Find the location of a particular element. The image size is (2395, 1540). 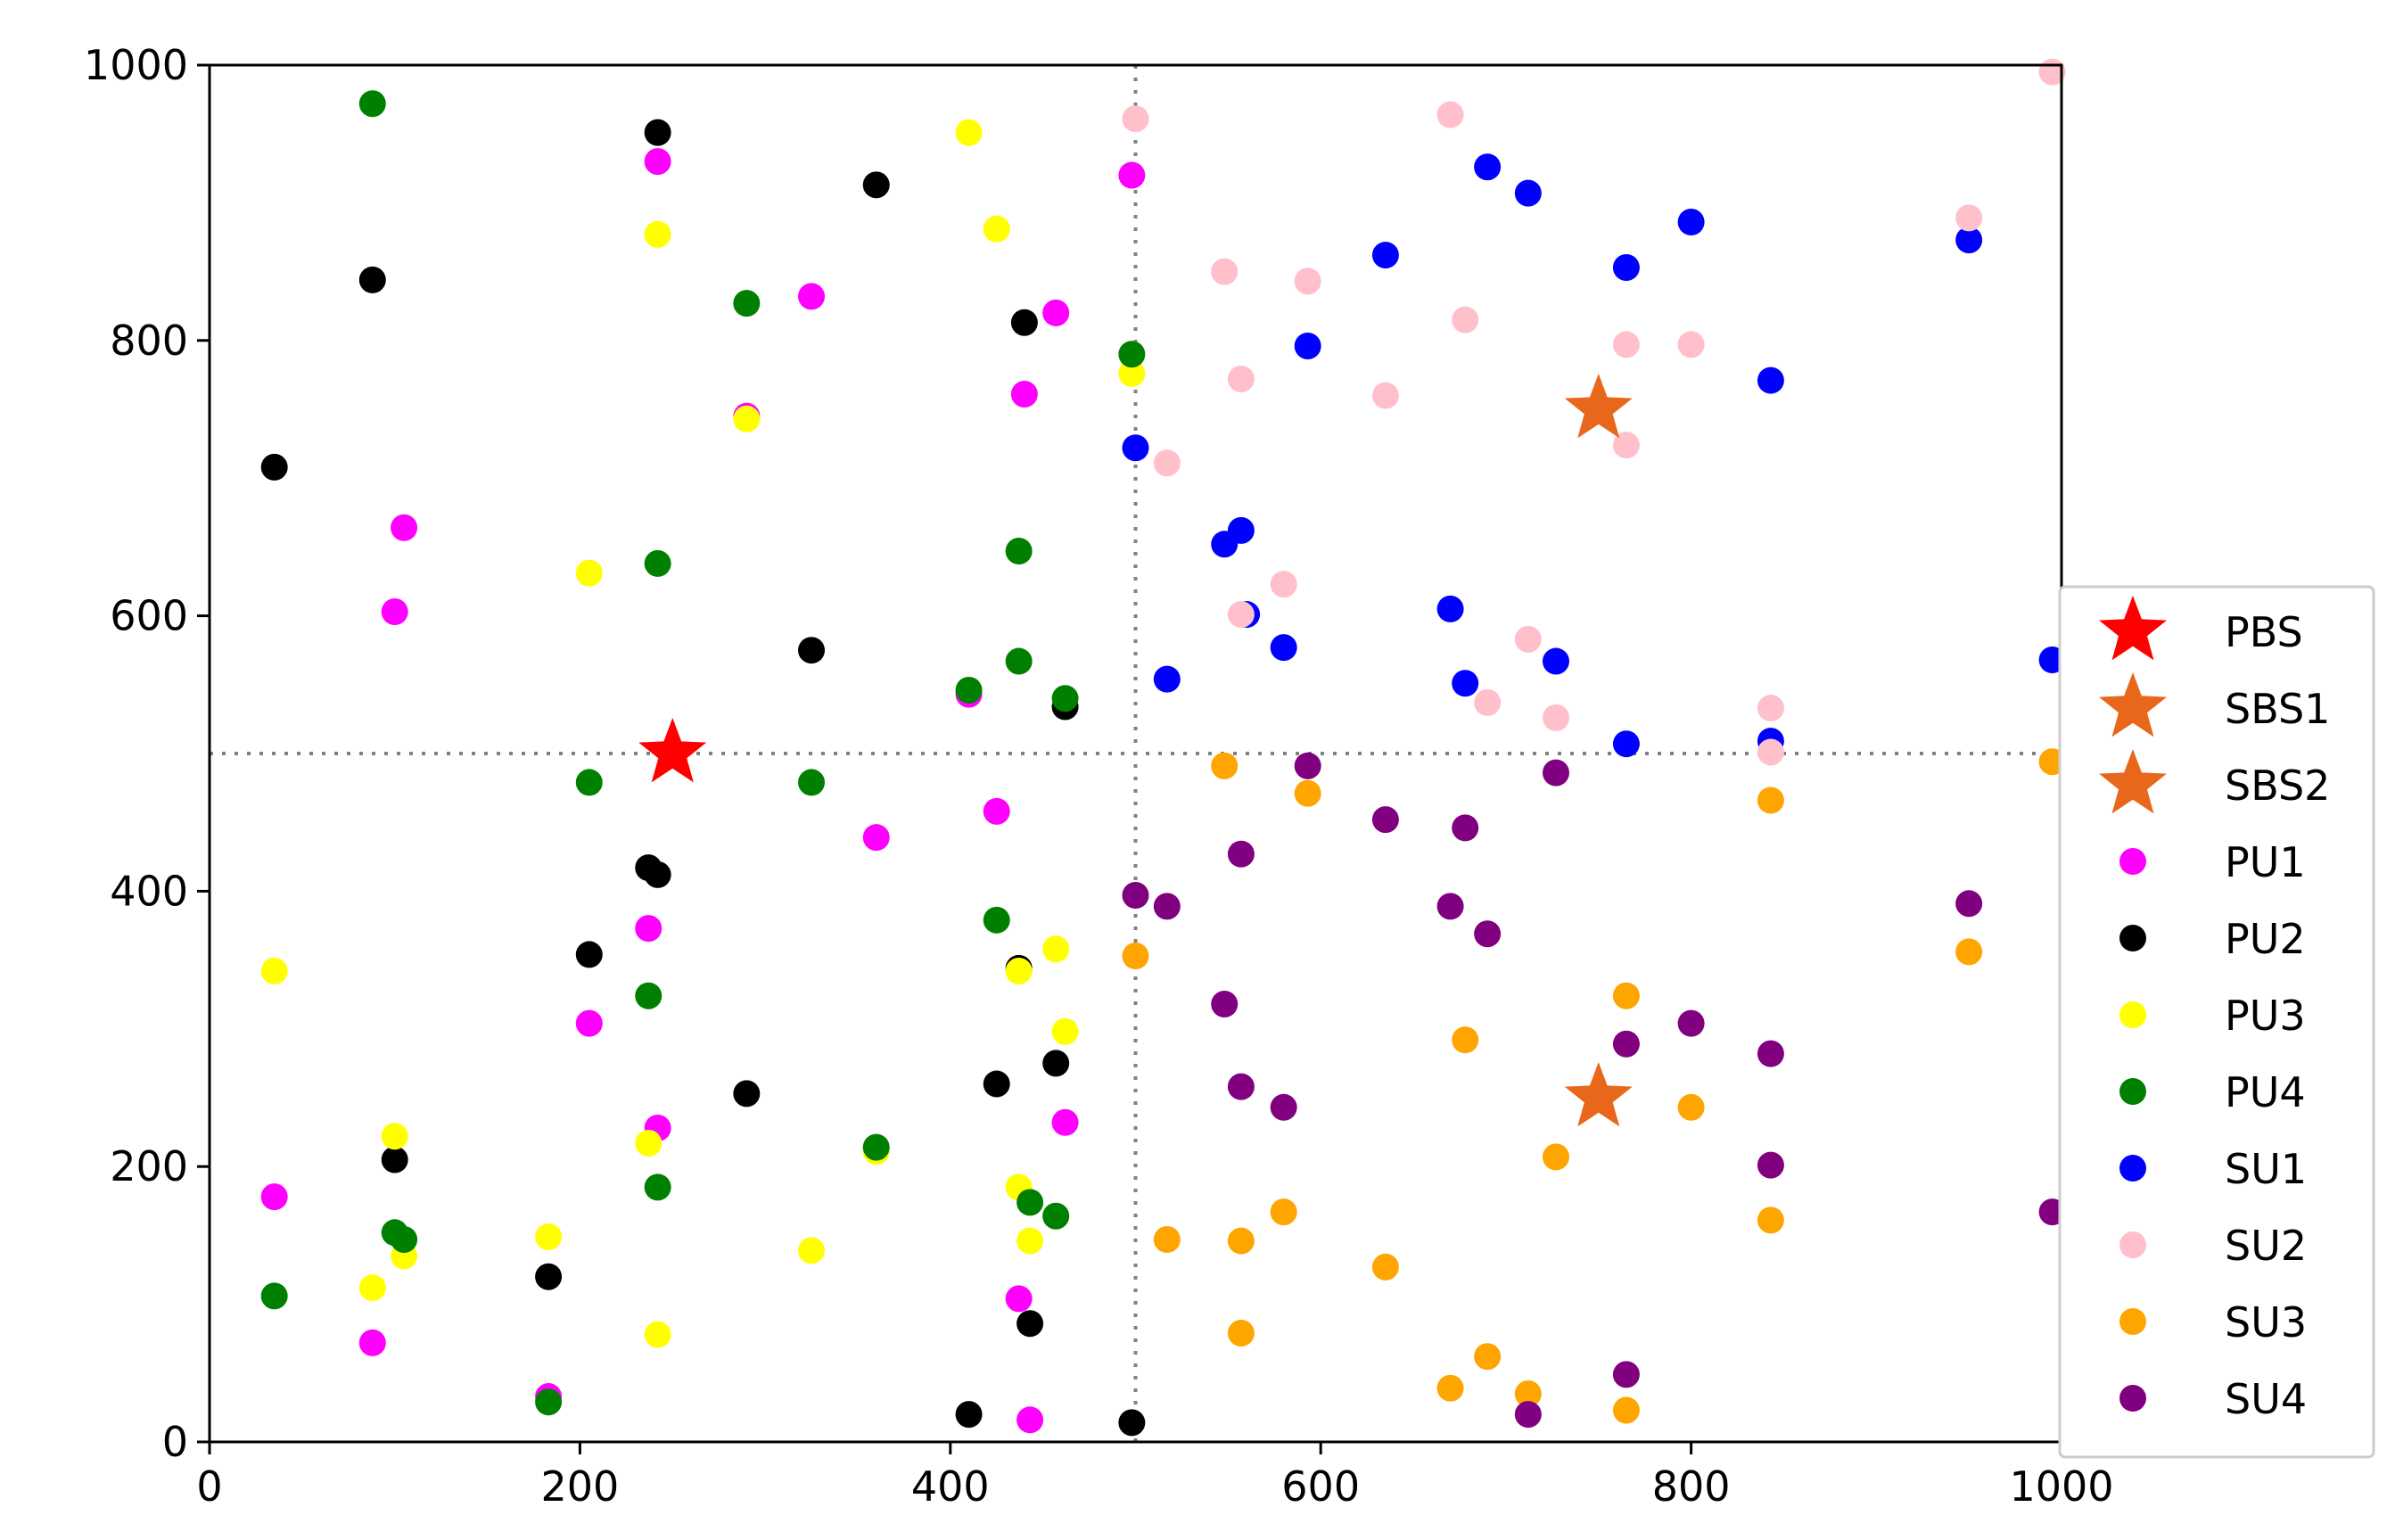

legend-label-sbs2: SBS2 is located at coordinates (2277, 786).